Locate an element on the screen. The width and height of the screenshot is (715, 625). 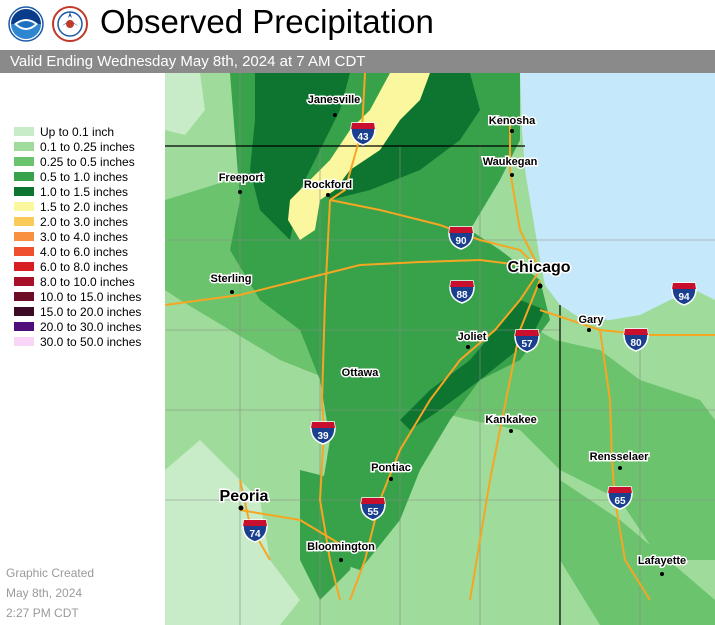
city-label: Bloomington is located at coordinates (341, 547).